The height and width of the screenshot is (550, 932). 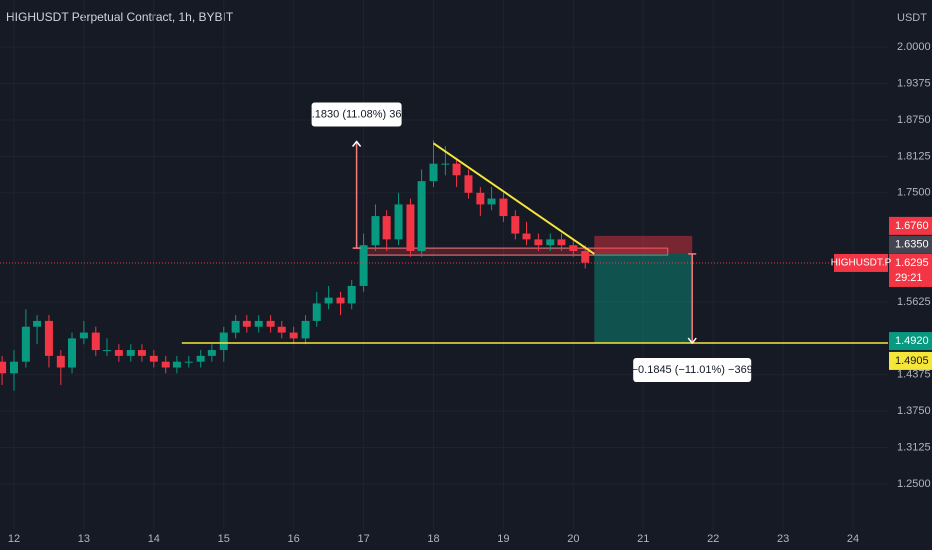 I want to click on price-tag-label: 1.6350, so click(x=912, y=245).